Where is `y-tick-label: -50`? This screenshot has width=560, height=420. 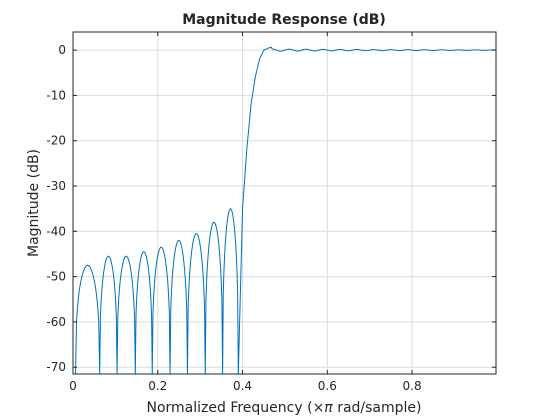 y-tick-label: -50 is located at coordinates (56, 277).